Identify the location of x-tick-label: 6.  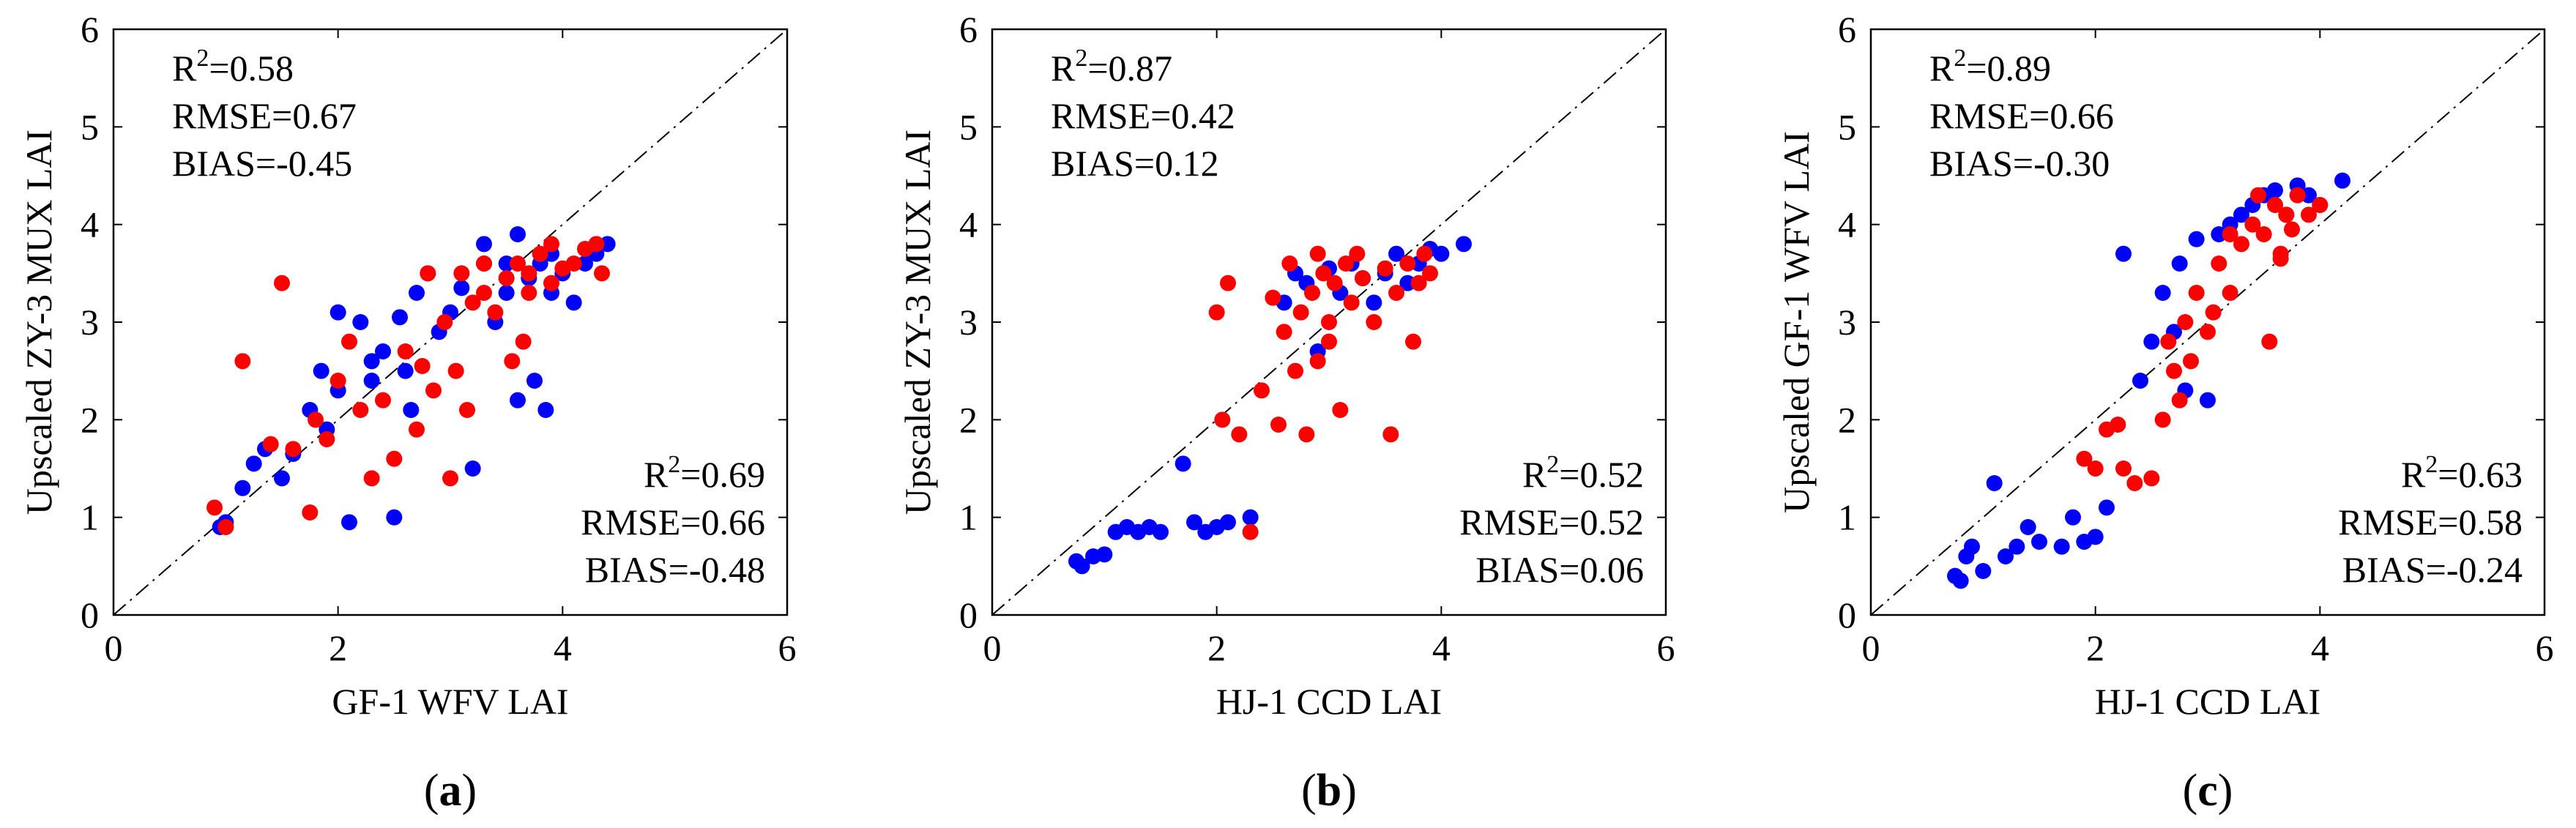
(1666, 648).